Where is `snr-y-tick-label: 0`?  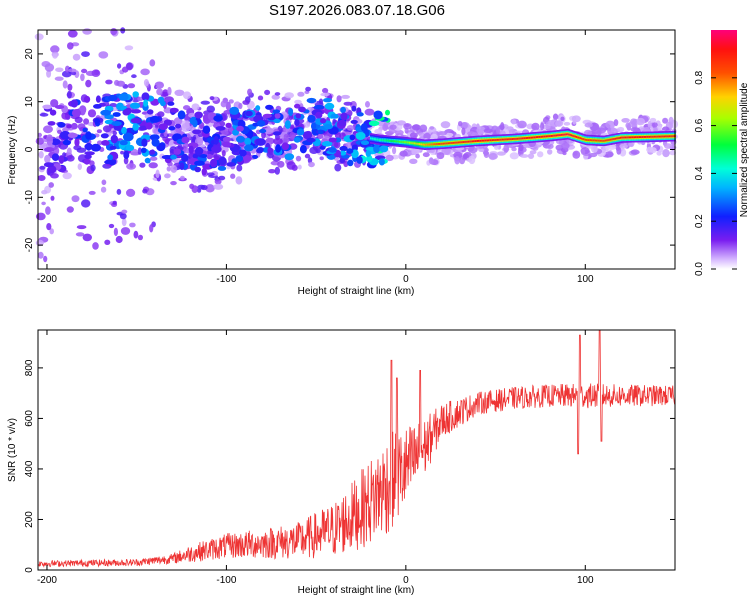 snr-y-tick-label: 0 is located at coordinates (29, 570).